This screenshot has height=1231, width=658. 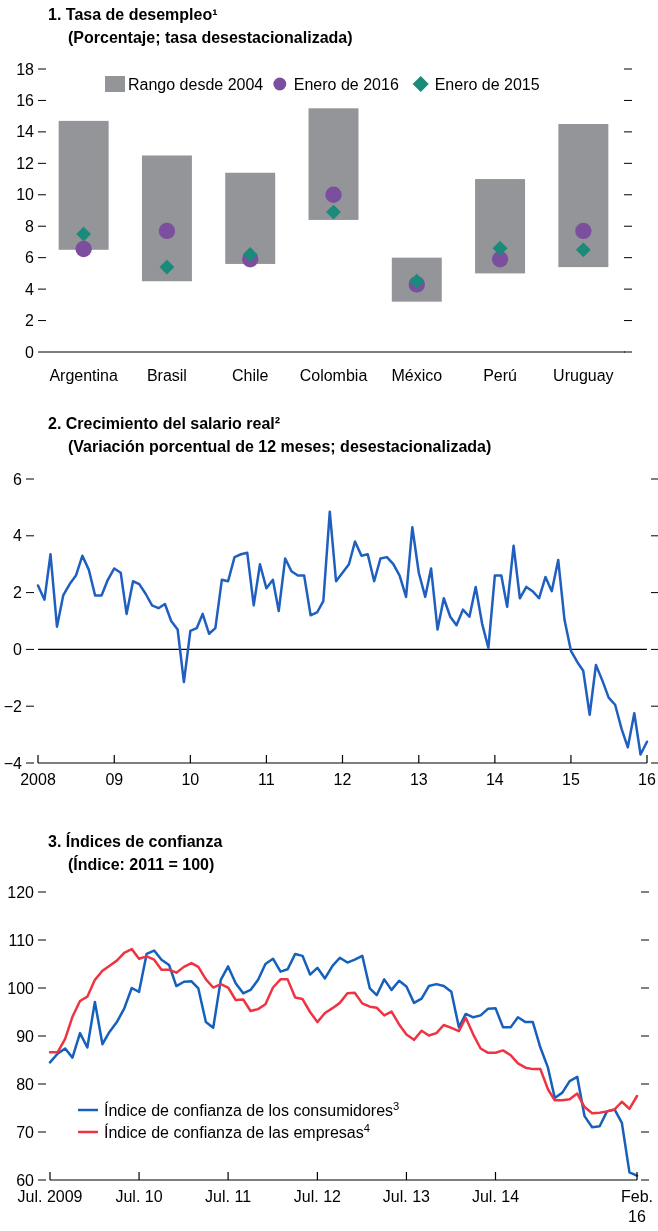 What do you see at coordinates (141, 864) in the screenshot?
I see `chart-subtitle: (Índice: 2011 = 100)` at bounding box center [141, 864].